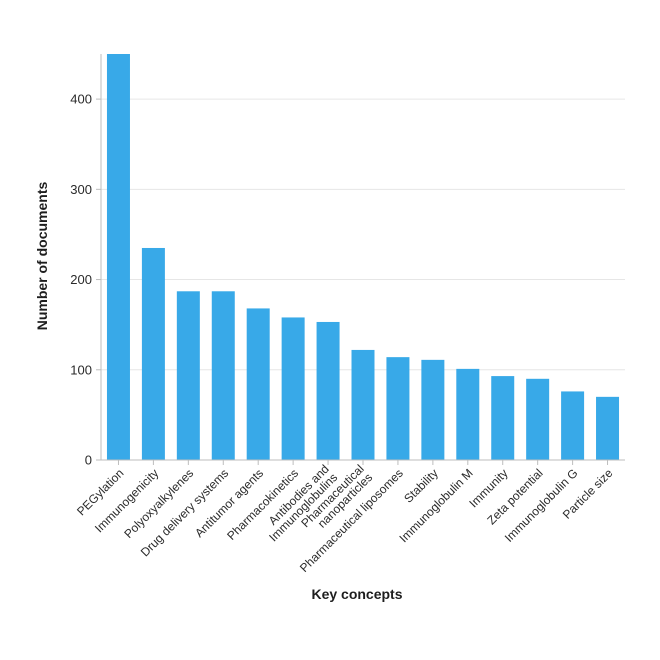 The width and height of the screenshot is (660, 660). What do you see at coordinates (81, 279) in the screenshot?
I see `y-tick-label: 200` at bounding box center [81, 279].